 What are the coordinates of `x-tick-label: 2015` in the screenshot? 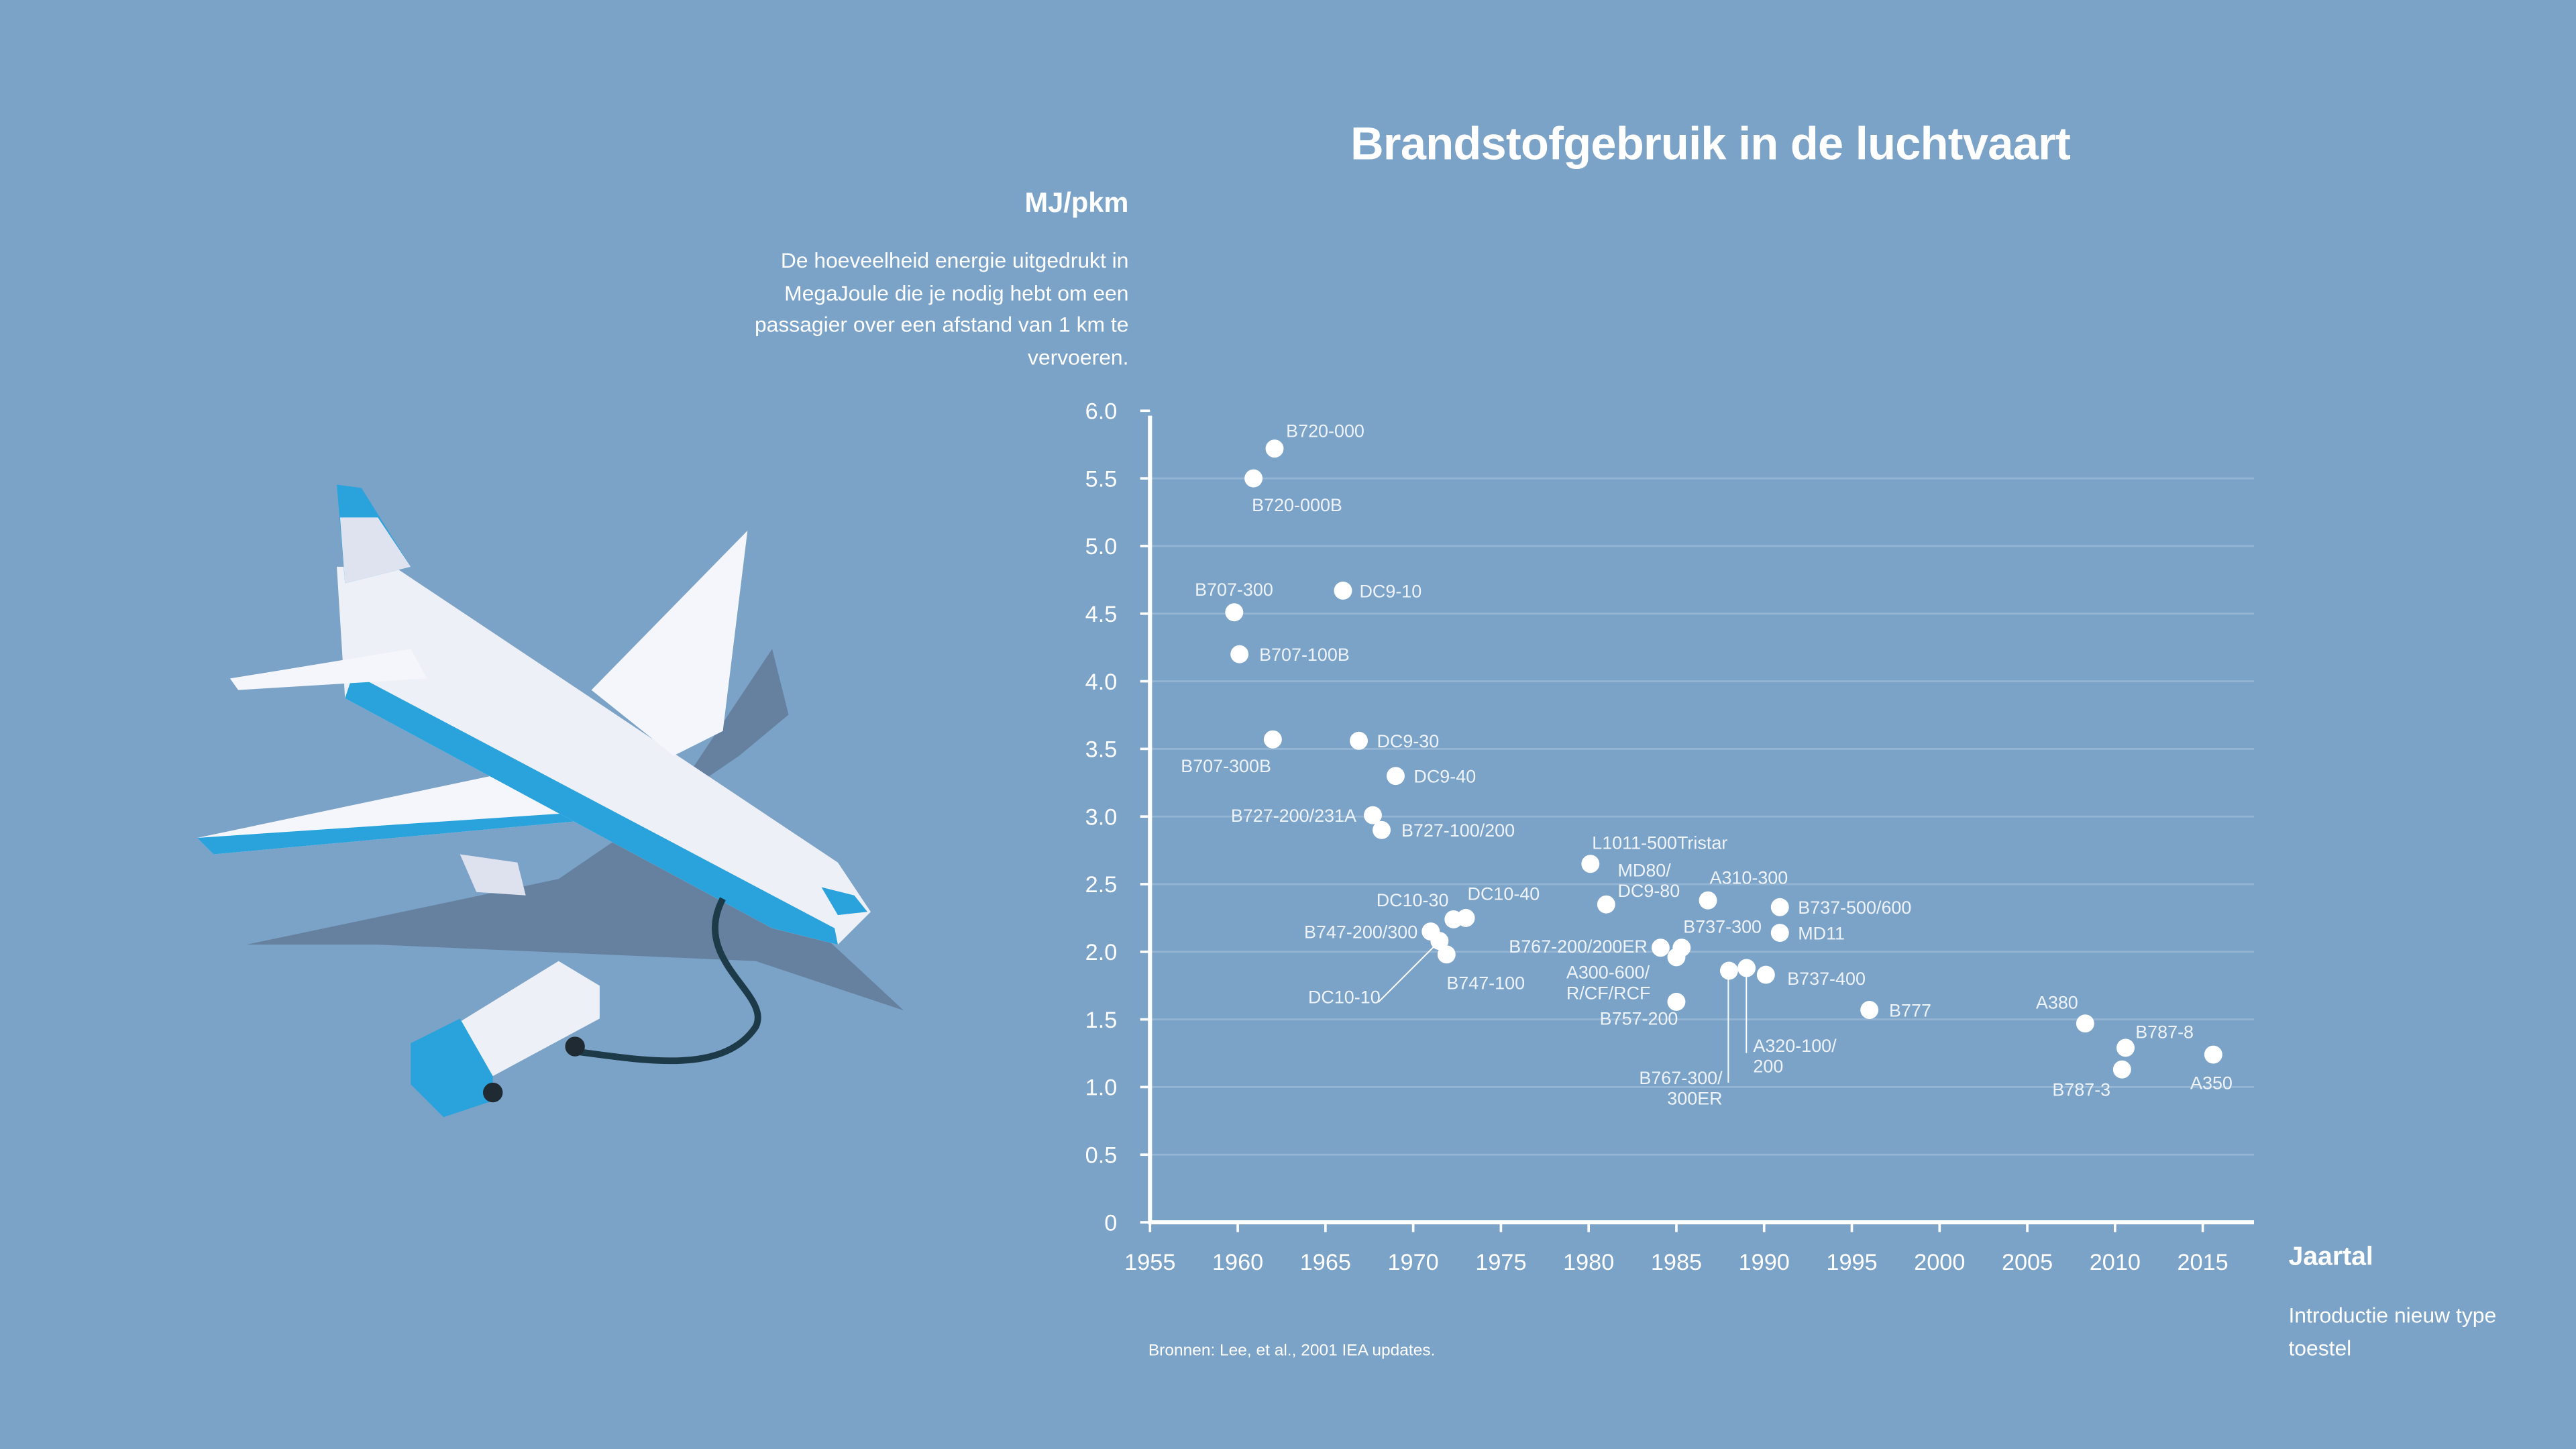 It's located at (2203, 1262).